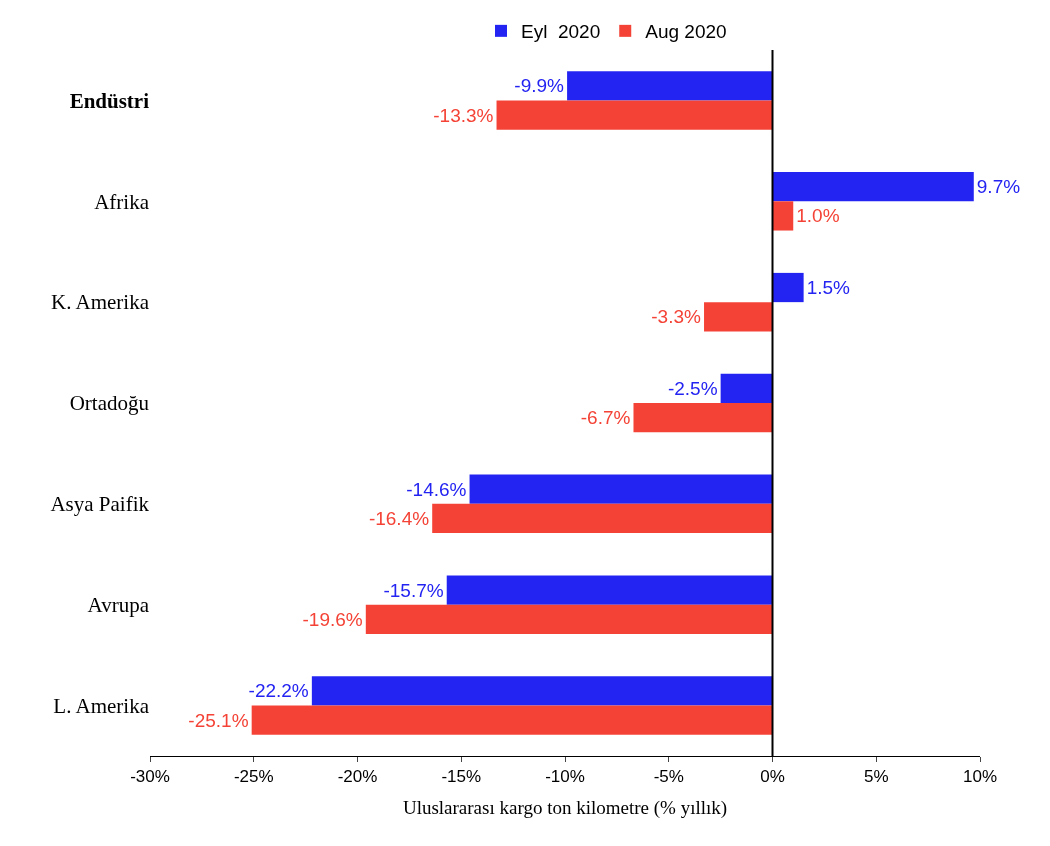  Describe the element at coordinates (413, 590) in the screenshot. I see `data-label: -15.7%` at that location.